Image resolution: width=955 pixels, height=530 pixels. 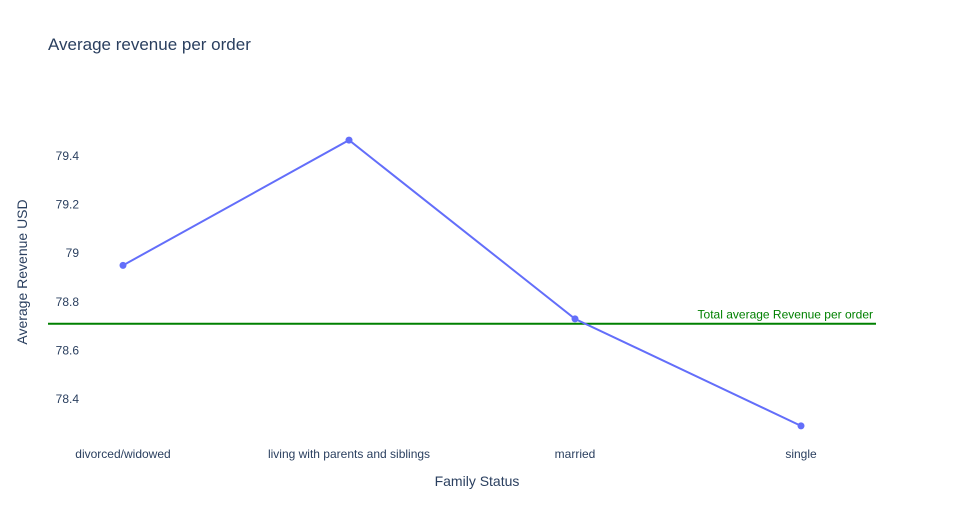 I want to click on x-tick-label: living with parents and siblings, so click(x=349, y=454).